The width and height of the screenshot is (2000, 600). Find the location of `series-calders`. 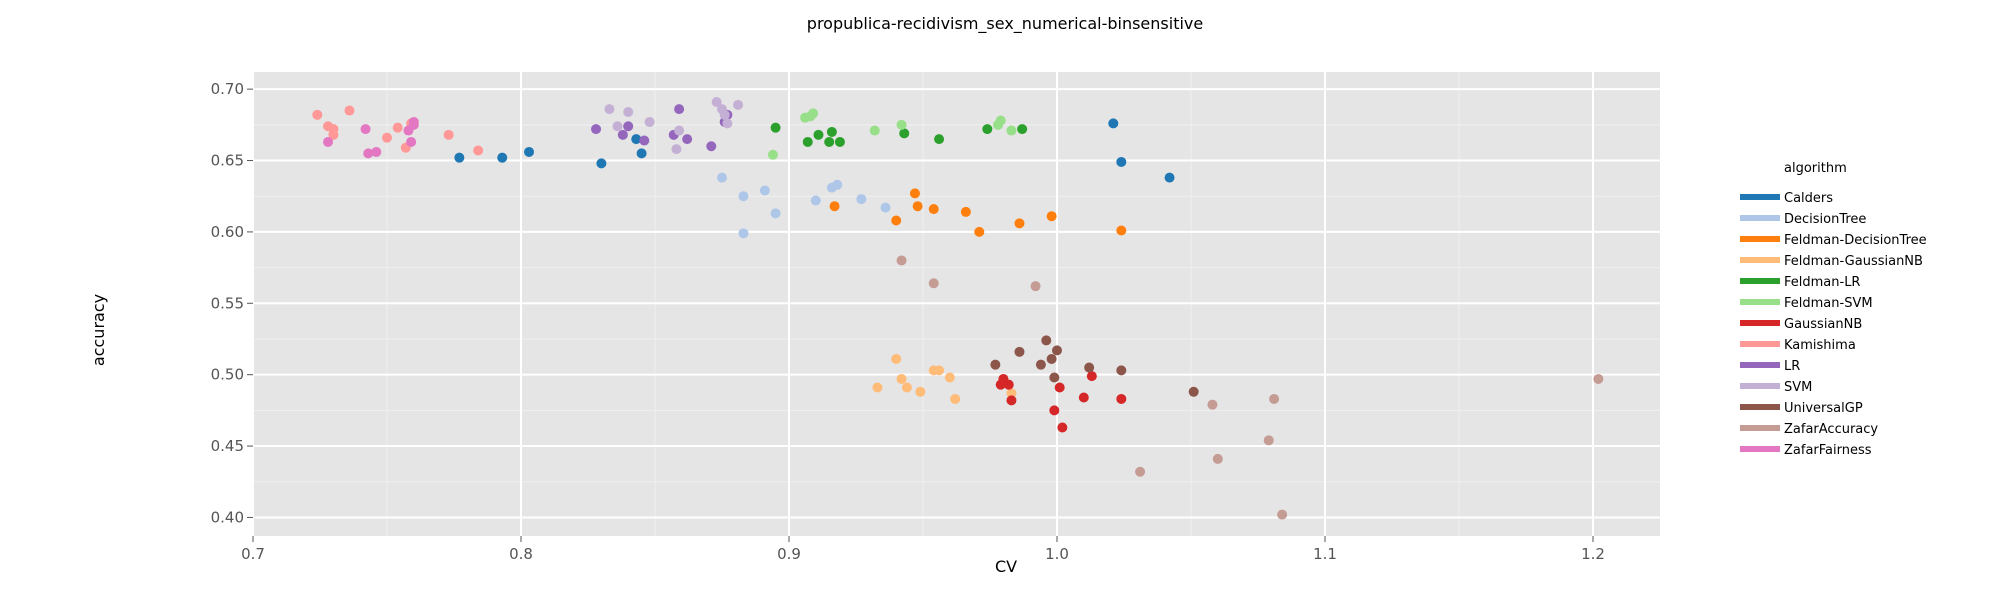

series-calders is located at coordinates (814, 150).